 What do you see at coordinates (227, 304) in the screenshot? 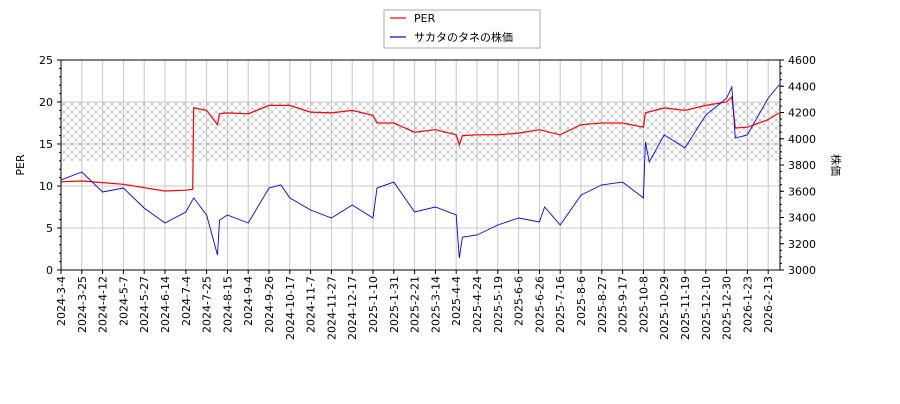
I see `x-tick-label: 2024-8-15` at bounding box center [227, 304].